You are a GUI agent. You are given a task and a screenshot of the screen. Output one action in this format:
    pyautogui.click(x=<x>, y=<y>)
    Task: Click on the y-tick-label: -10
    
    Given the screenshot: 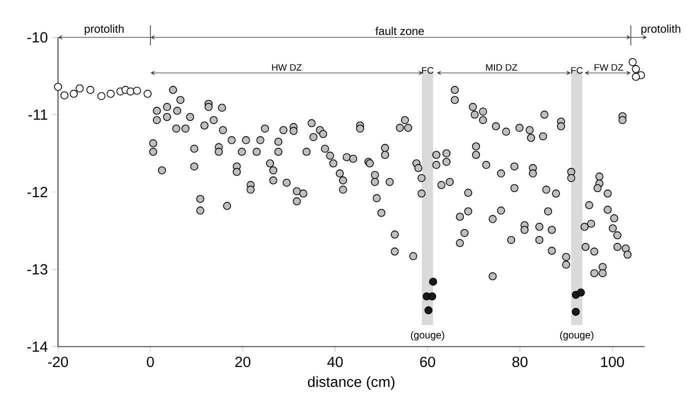 What is the action you would take?
    pyautogui.click(x=37, y=37)
    